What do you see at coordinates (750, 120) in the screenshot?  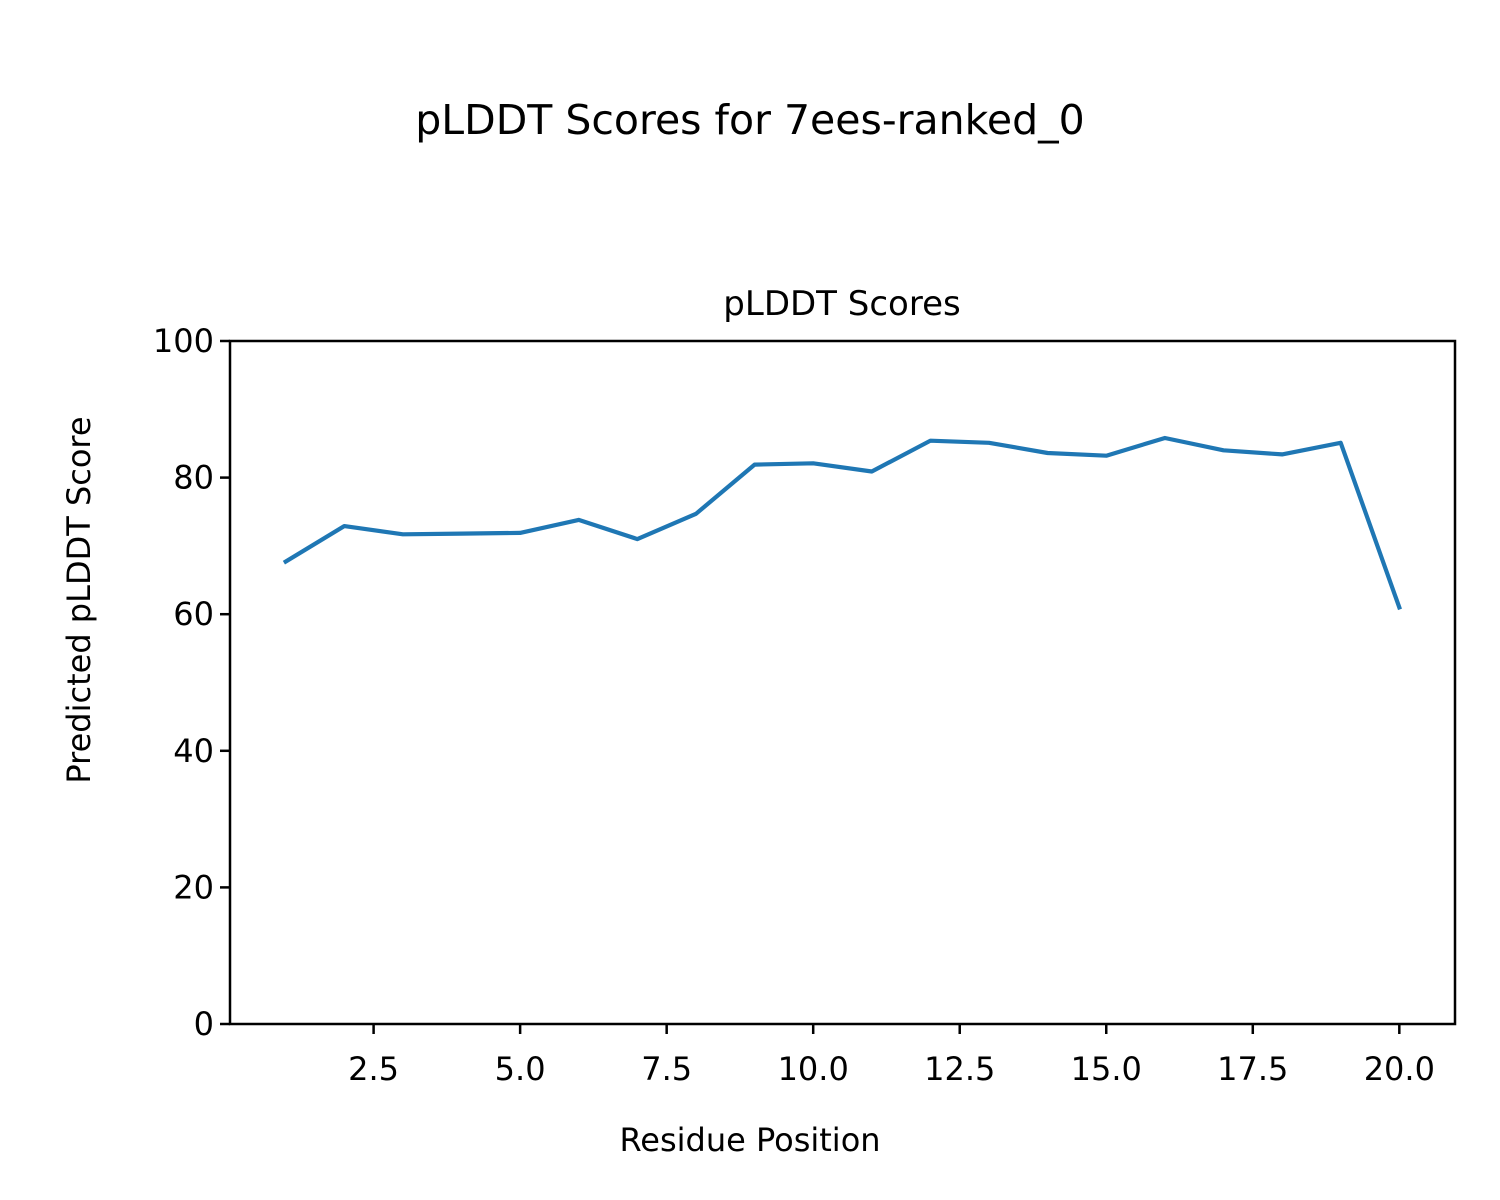 I see `figure-title: pLDDT Scores for 7ees-ranked_0` at bounding box center [750, 120].